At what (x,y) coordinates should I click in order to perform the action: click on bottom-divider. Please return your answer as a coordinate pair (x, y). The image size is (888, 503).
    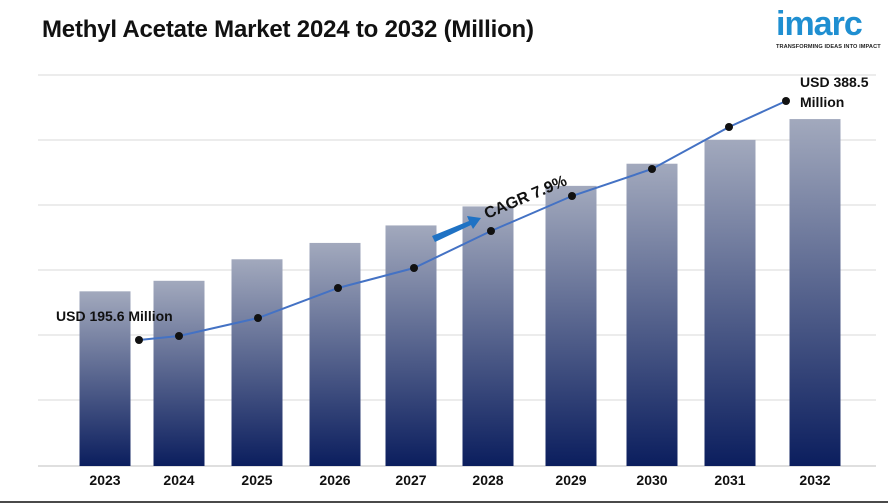
    Looking at the image, I should click on (444, 502).